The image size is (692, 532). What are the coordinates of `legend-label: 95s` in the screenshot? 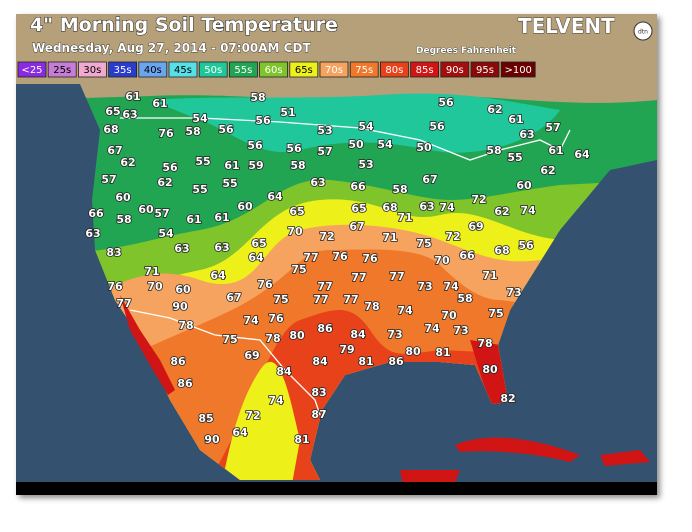 It's located at (485, 70).